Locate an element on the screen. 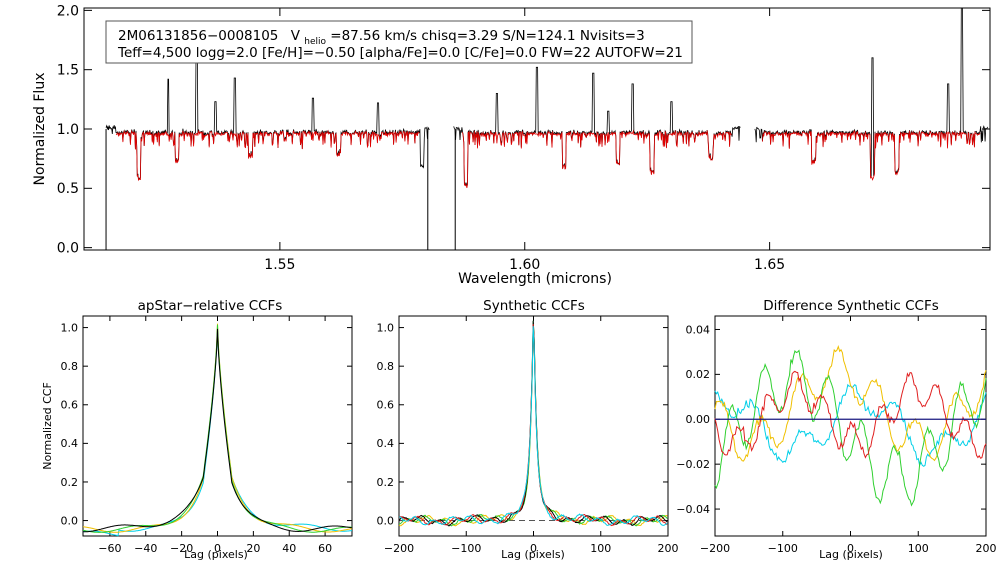  x-tick-label: 1.55 is located at coordinates (279, 265).